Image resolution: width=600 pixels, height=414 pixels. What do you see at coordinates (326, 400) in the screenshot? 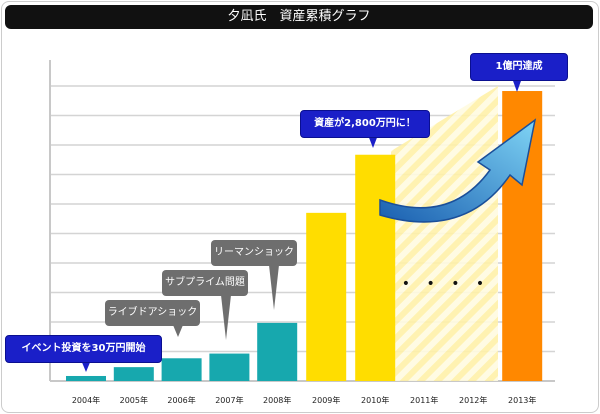
I see `x-tick-label: 2009年` at bounding box center [326, 400].